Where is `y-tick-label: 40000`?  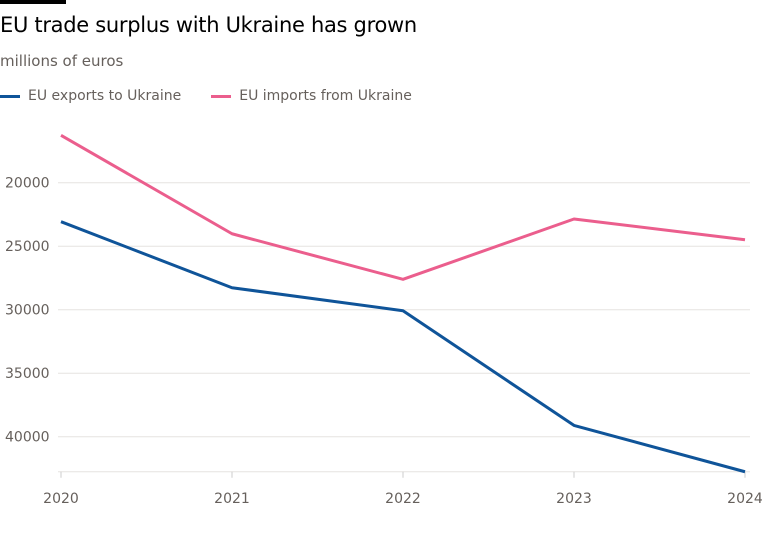
y-tick-label: 40000 is located at coordinates (27, 438).